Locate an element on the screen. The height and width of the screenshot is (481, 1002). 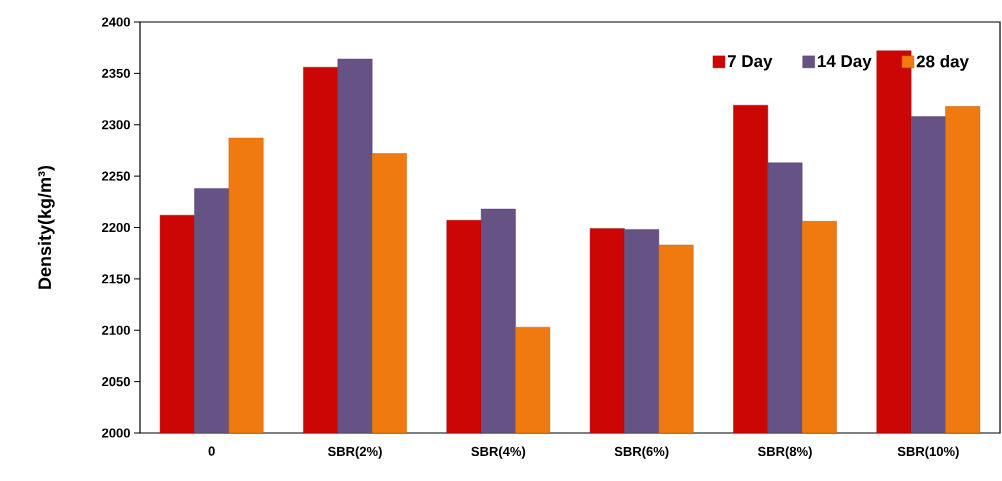
y-tick-label: 2350 is located at coordinates (116, 73).